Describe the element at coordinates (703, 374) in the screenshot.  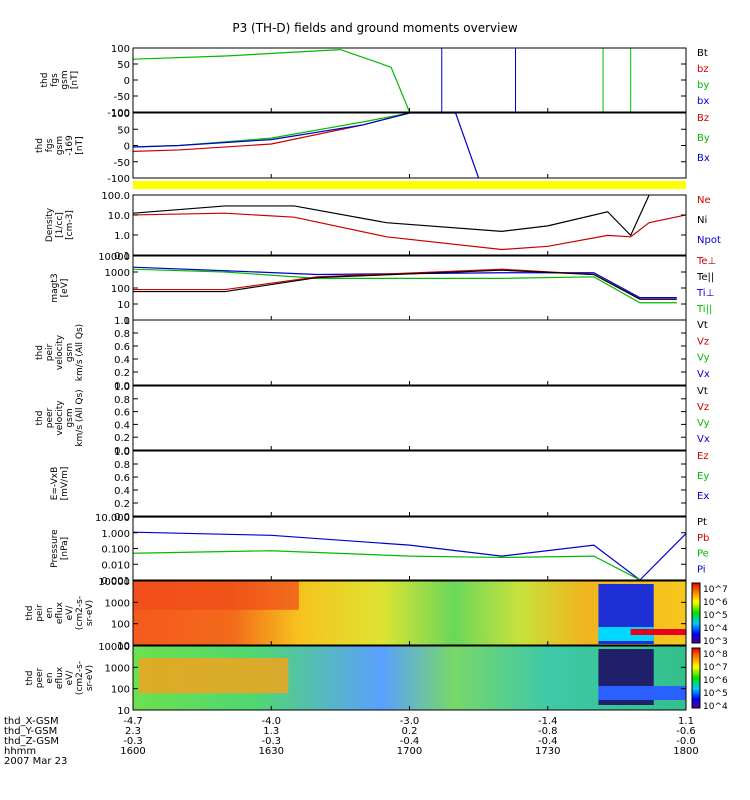
I see `legend-peir_vel: Vx` at that location.